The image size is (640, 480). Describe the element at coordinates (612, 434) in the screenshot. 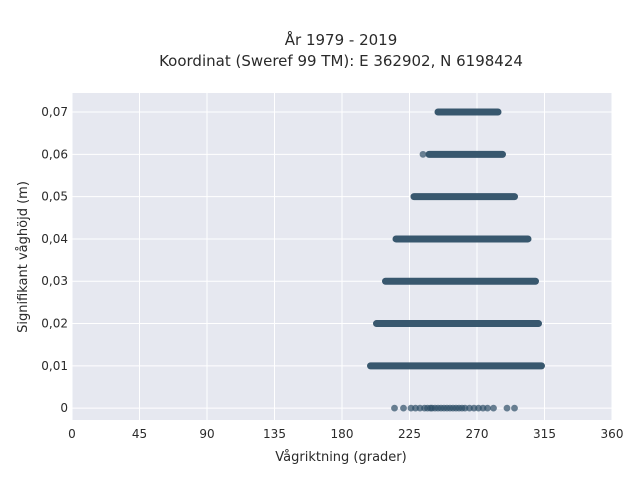

I see `x-tick-label: 360` at that location.